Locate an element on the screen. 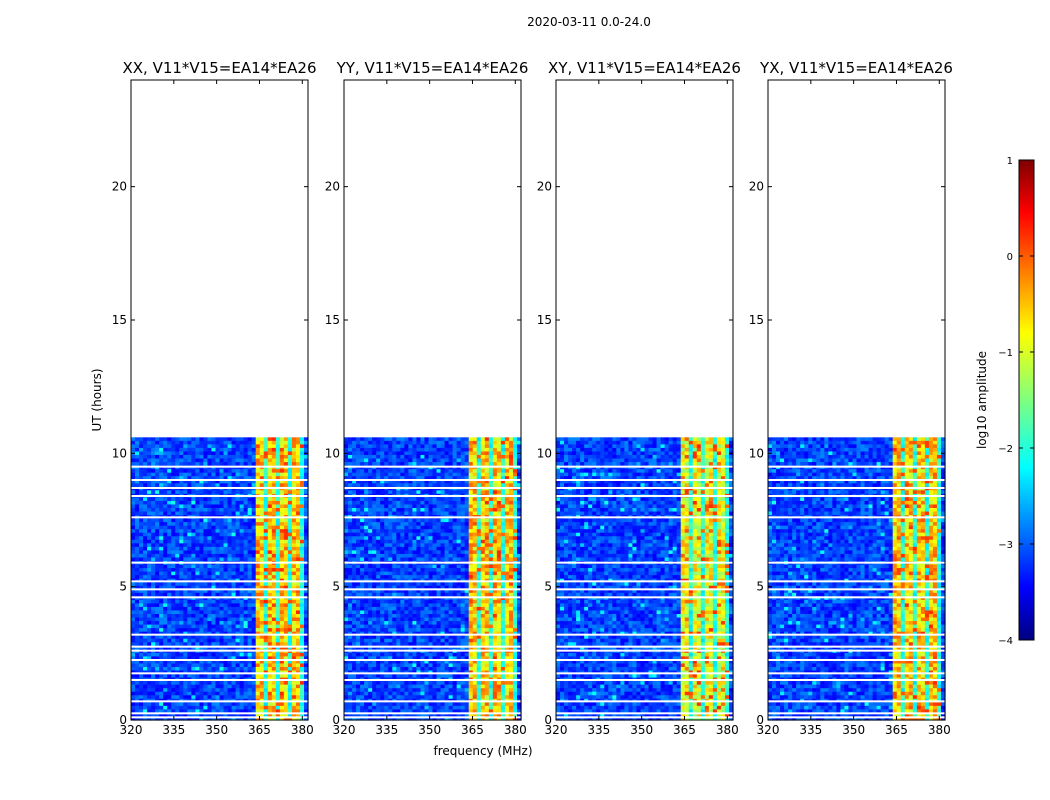 The image size is (1050, 800). y-tick-label: 0 is located at coordinates (123, 720).